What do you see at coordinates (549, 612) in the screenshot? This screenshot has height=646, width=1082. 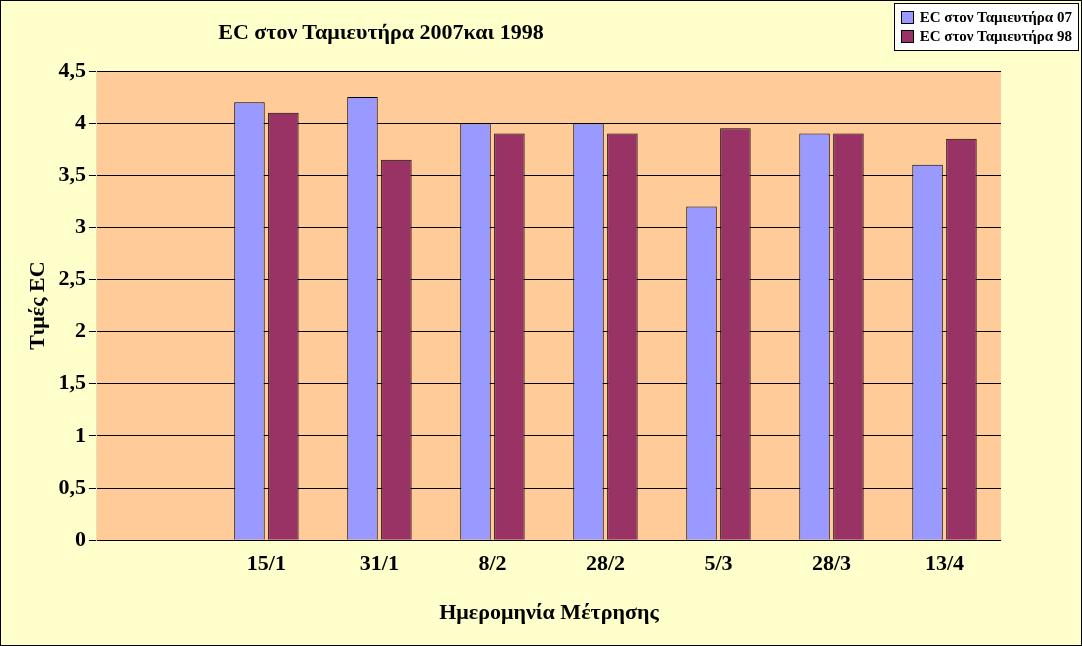 I see `x-axis-title: Ημερομηνία Μέτρησης` at bounding box center [549, 612].